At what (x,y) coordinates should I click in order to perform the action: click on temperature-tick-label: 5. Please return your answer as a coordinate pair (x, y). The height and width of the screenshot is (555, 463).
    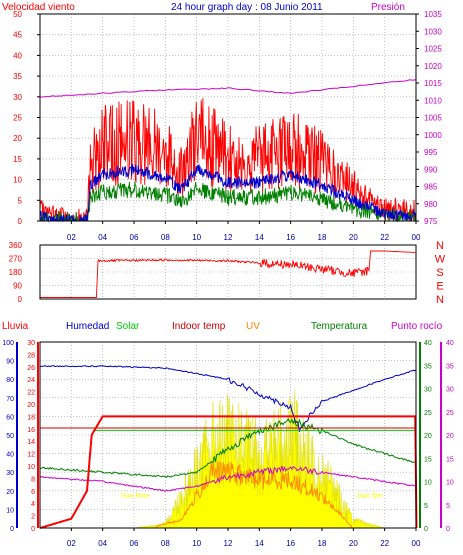
    Looking at the image, I should click on (426, 506).